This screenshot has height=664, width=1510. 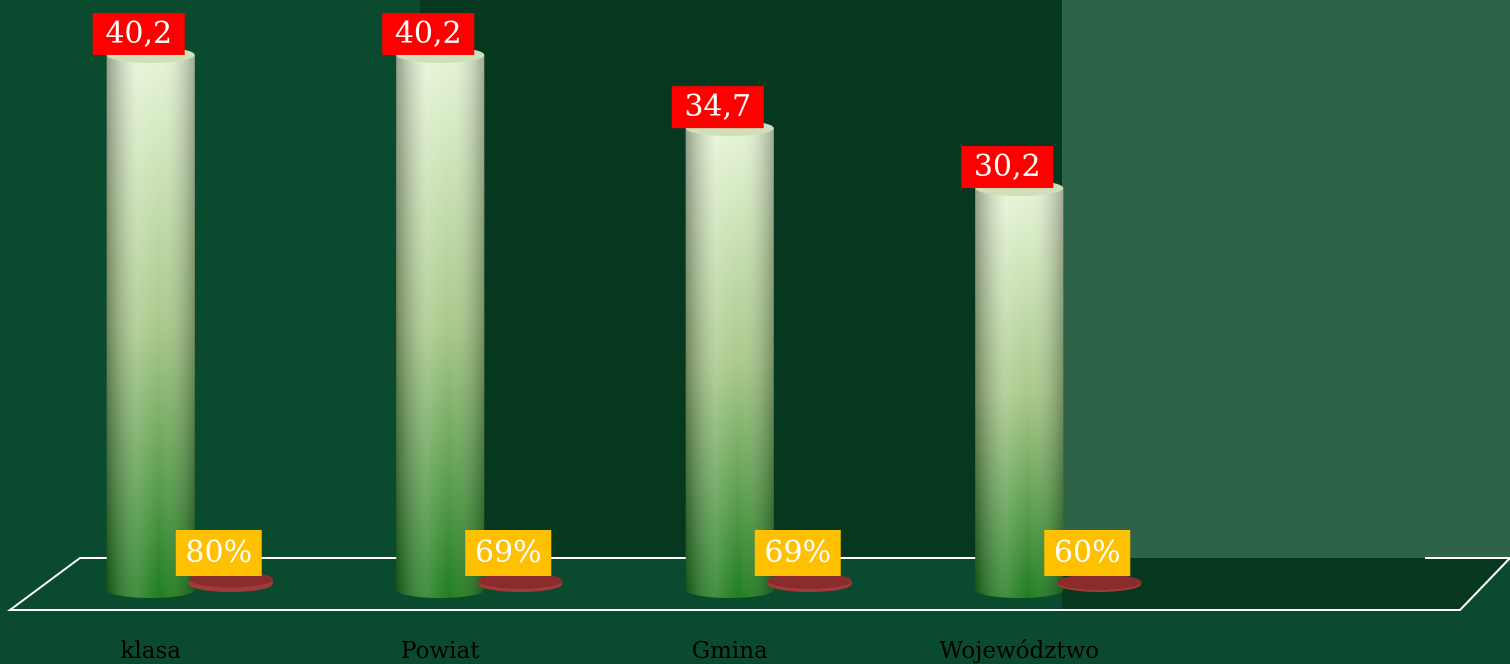 What do you see at coordinates (440, 651) in the screenshot?
I see `x-tick-label: Powiat` at bounding box center [440, 651].